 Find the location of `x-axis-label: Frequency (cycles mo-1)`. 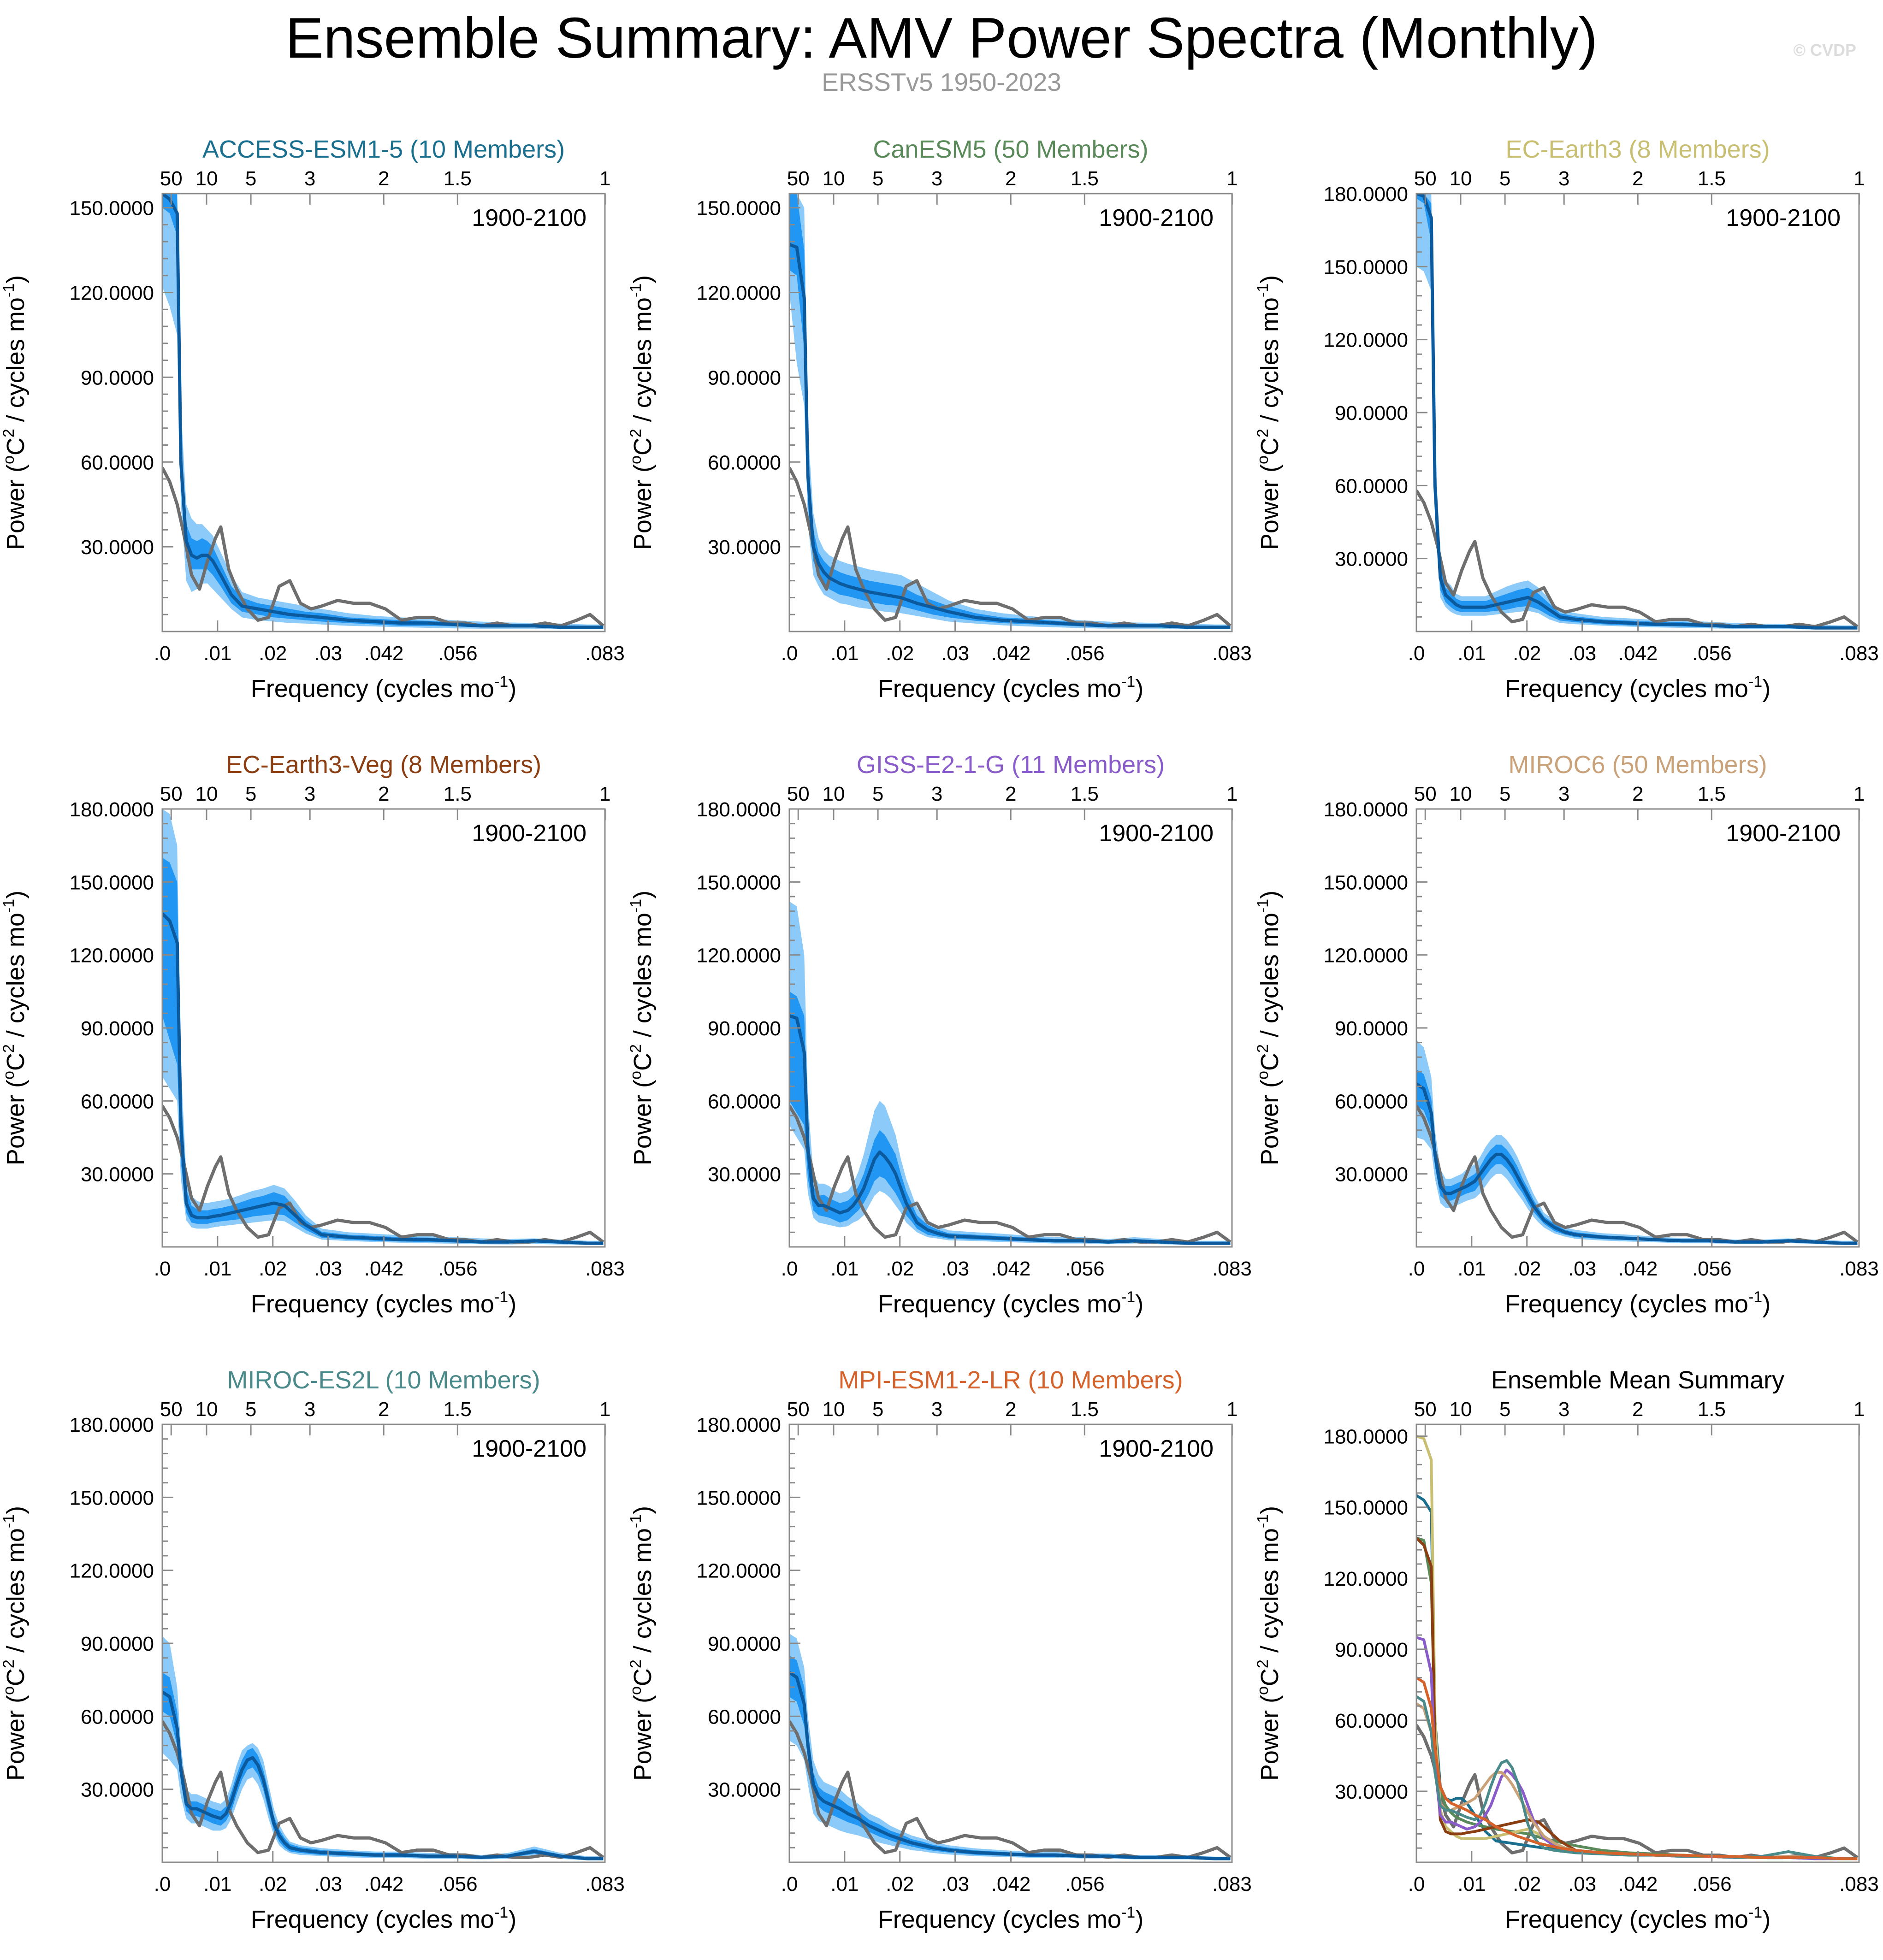

x-axis-label: Frequency (cycles mo-1) is located at coordinates (1638, 688).